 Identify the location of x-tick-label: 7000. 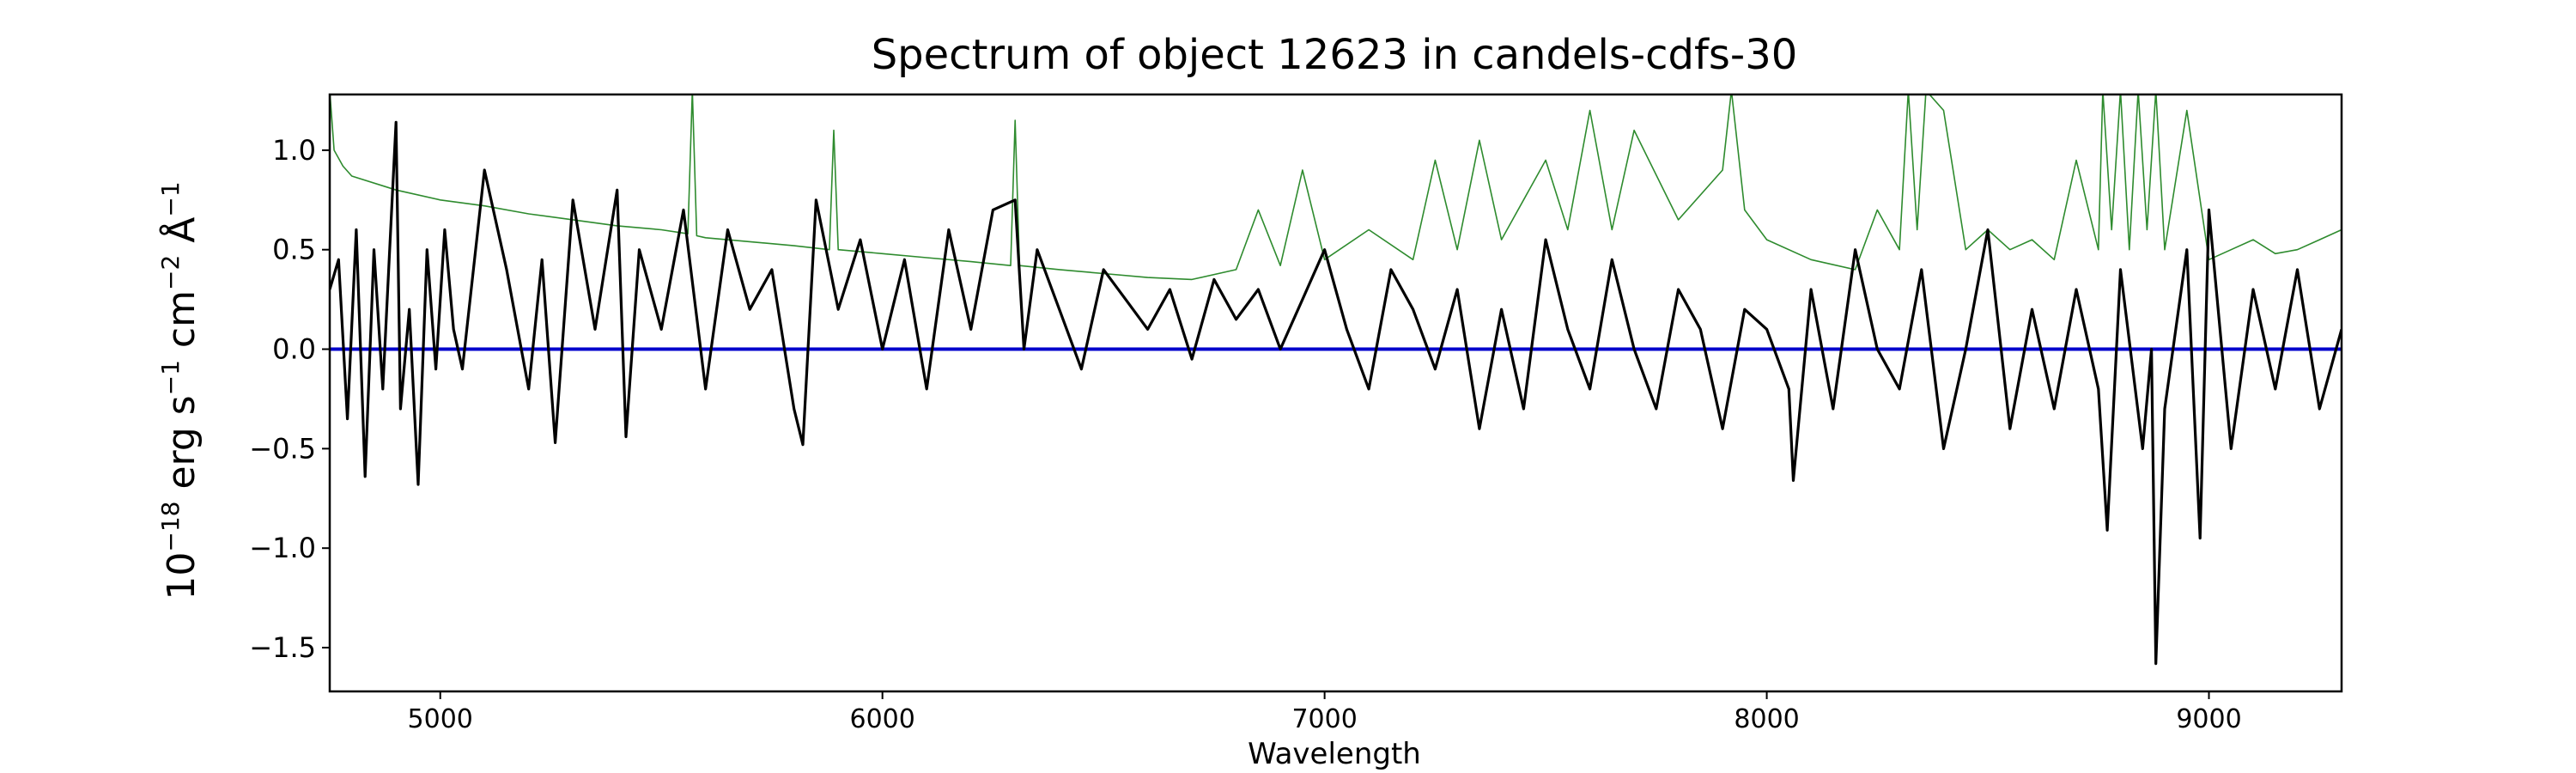
(1324, 719).